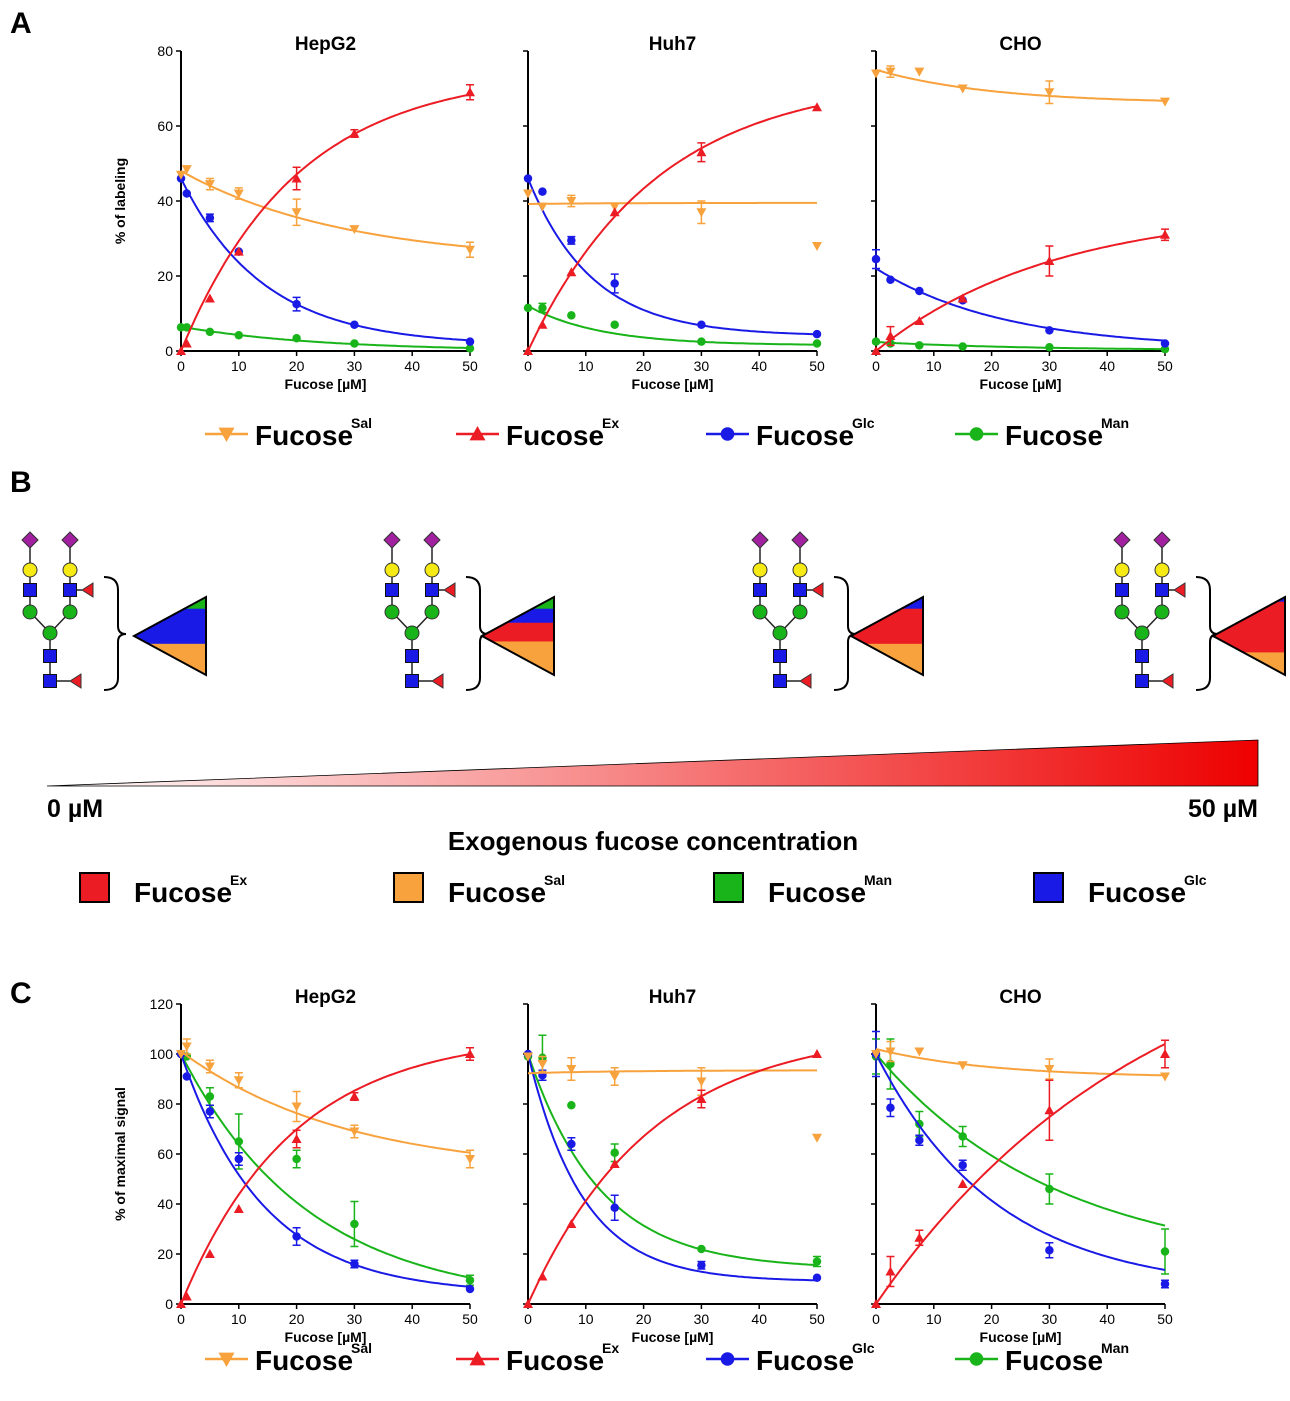  What do you see at coordinates (1223, 809) in the screenshot?
I see `gradient-end-label: 50 µM` at bounding box center [1223, 809].